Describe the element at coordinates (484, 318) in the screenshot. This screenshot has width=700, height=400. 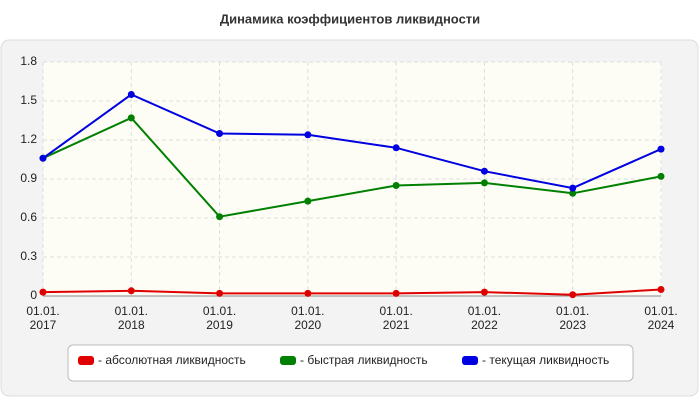
I see `x-tick-label: 01.01. 2022` at that location.